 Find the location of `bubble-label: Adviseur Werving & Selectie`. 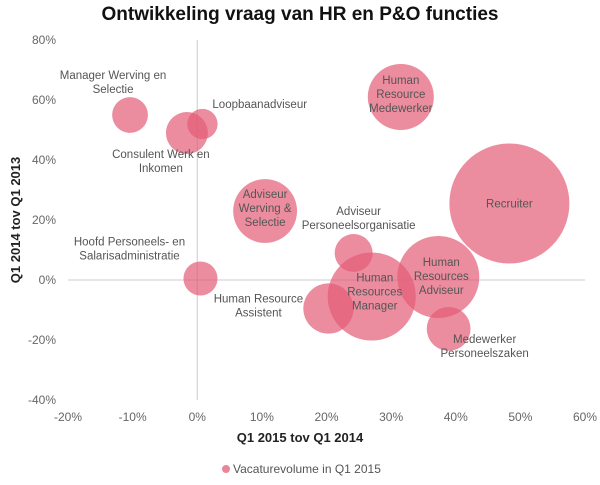

bubble-label: Adviseur Werving & Selectie is located at coordinates (265, 209).